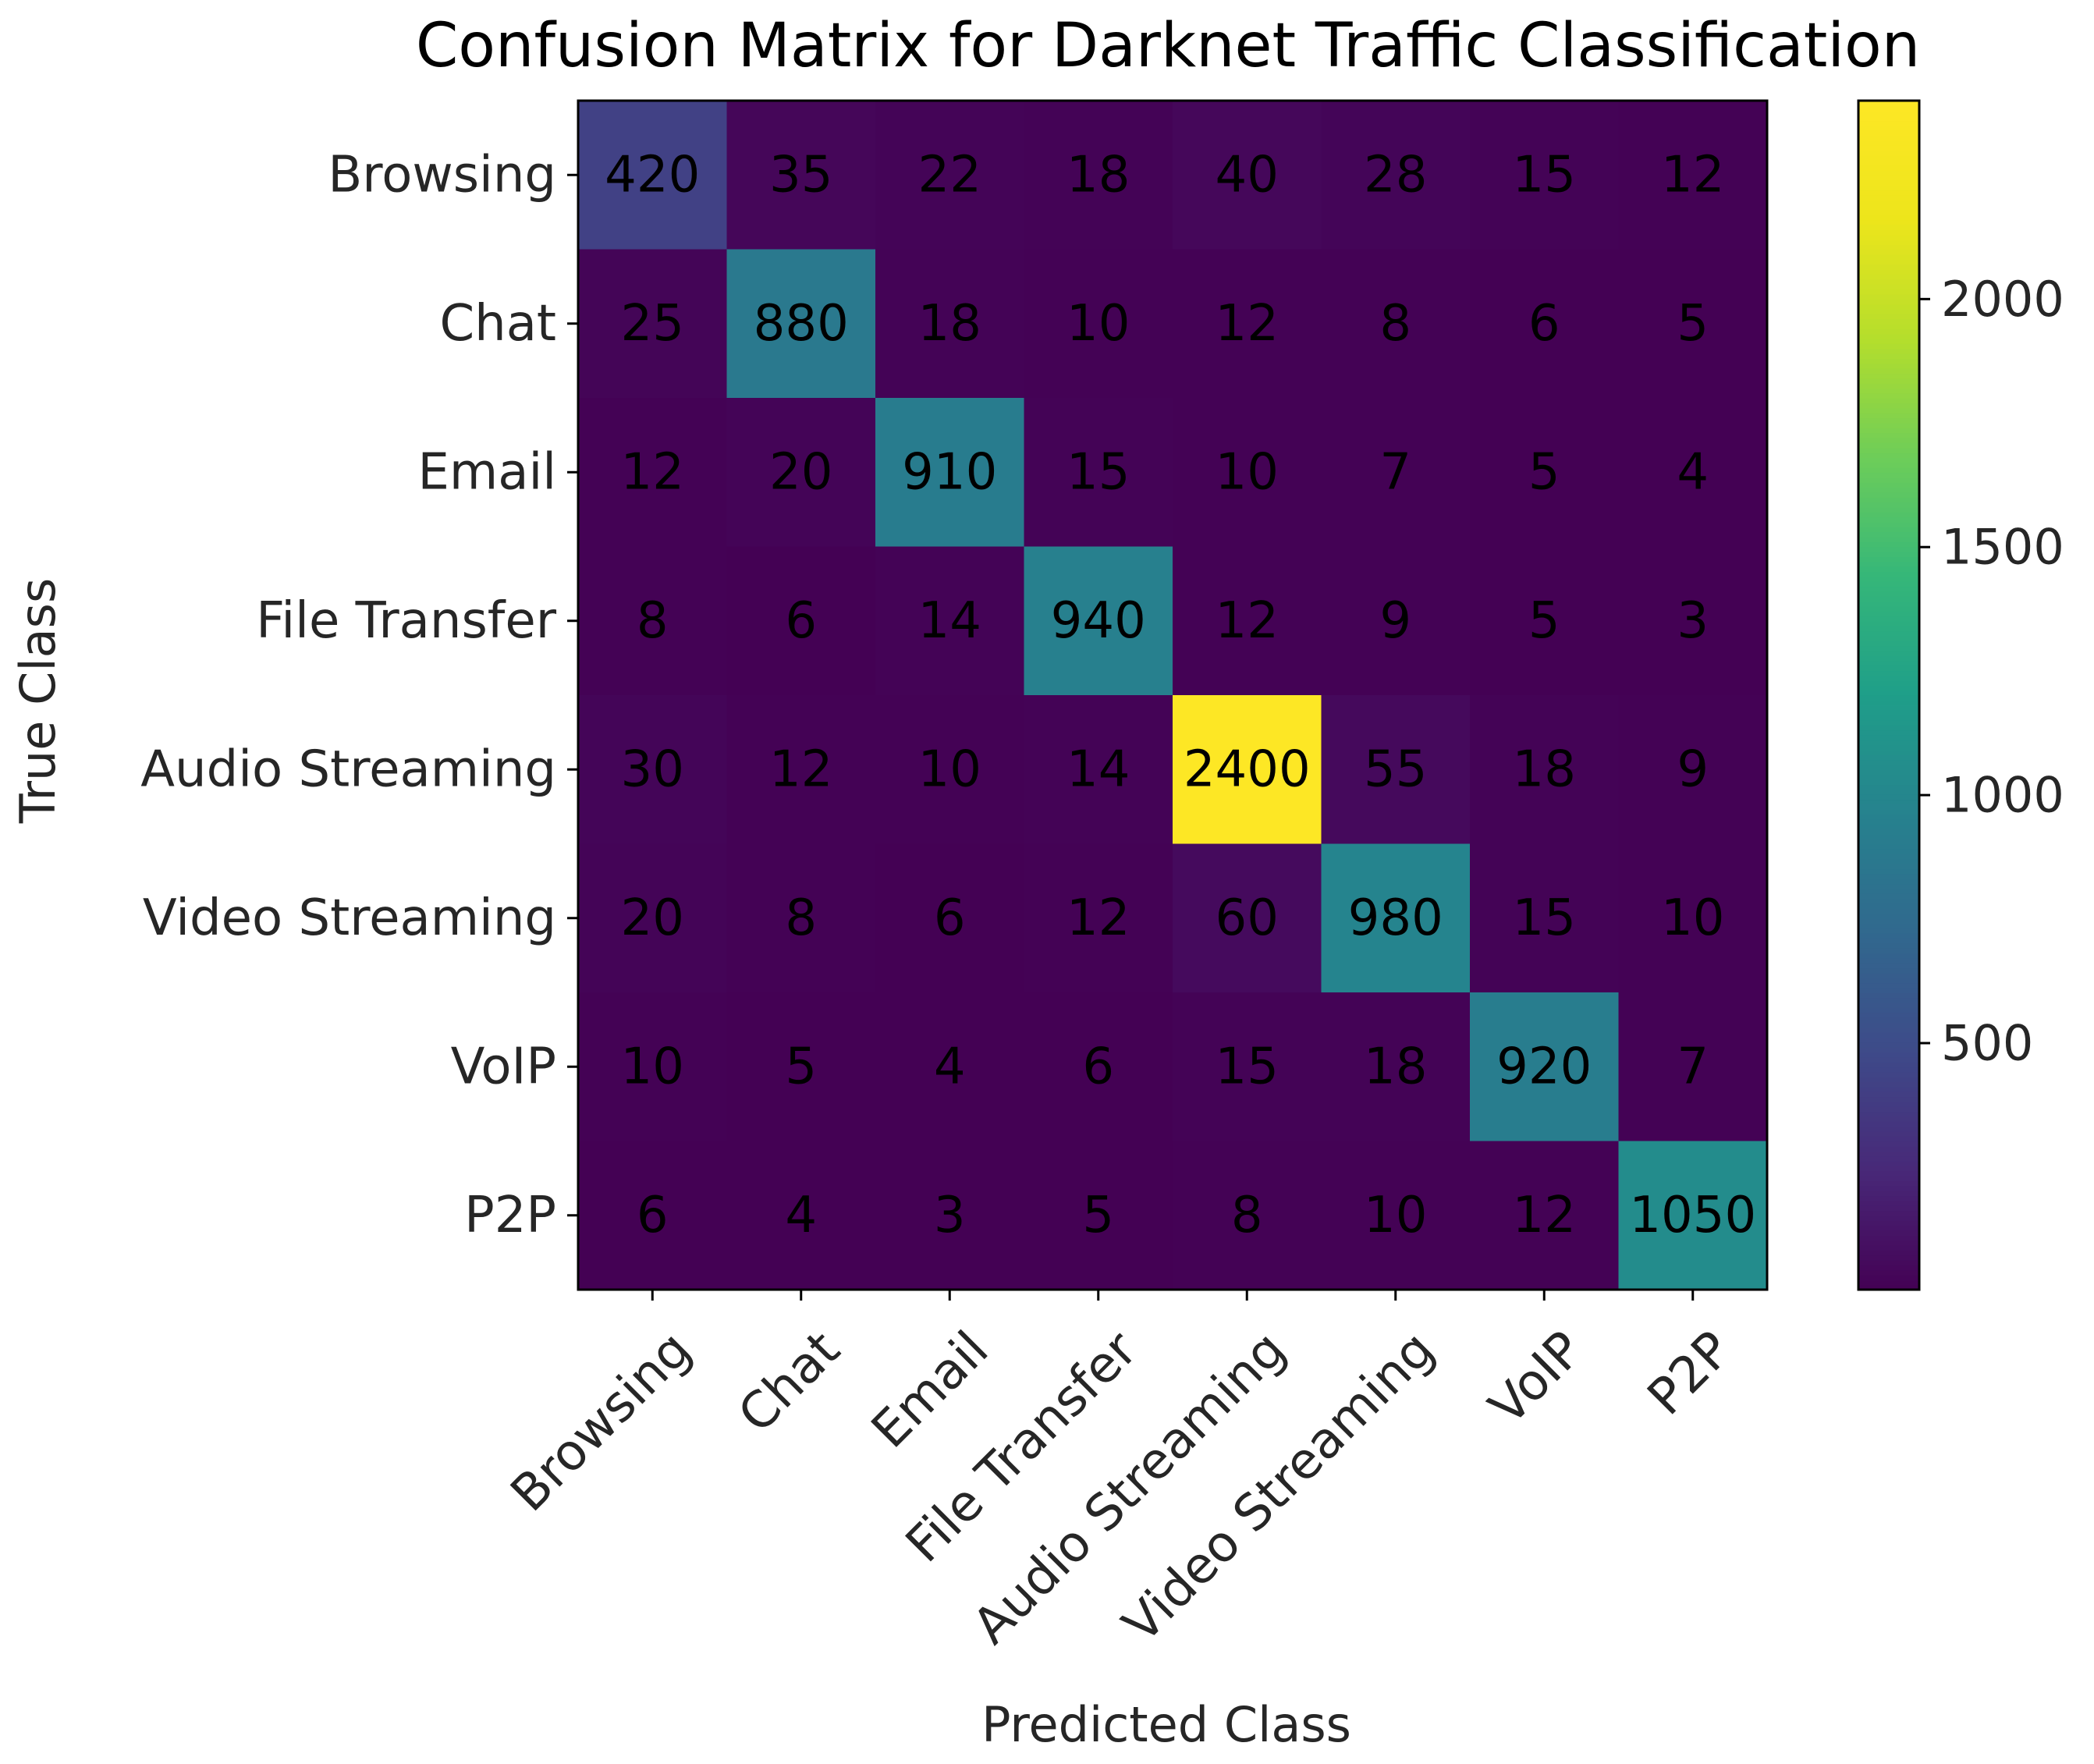 This screenshot has height=1764, width=2094. What do you see at coordinates (486, 472) in the screenshot?
I see `y-tick-label: Email` at bounding box center [486, 472].